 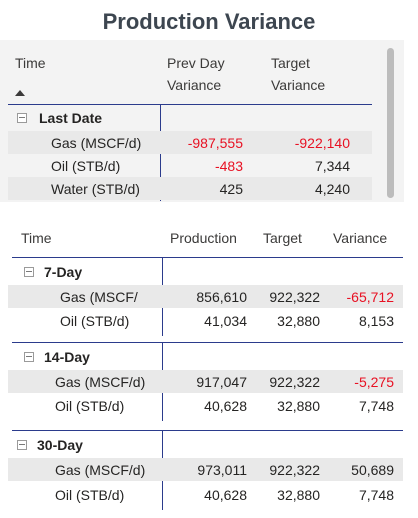 I want to click on vertical-scrollbar, so click(x=390, y=123).